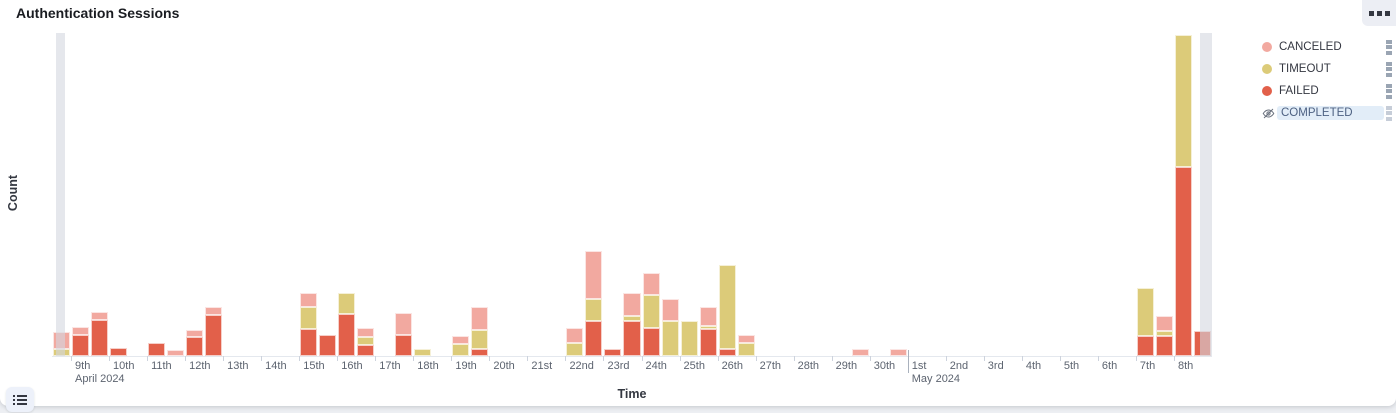  Describe the element at coordinates (100, 372) in the screenshot. I see `x-tick-label: 9th April 2024` at that location.